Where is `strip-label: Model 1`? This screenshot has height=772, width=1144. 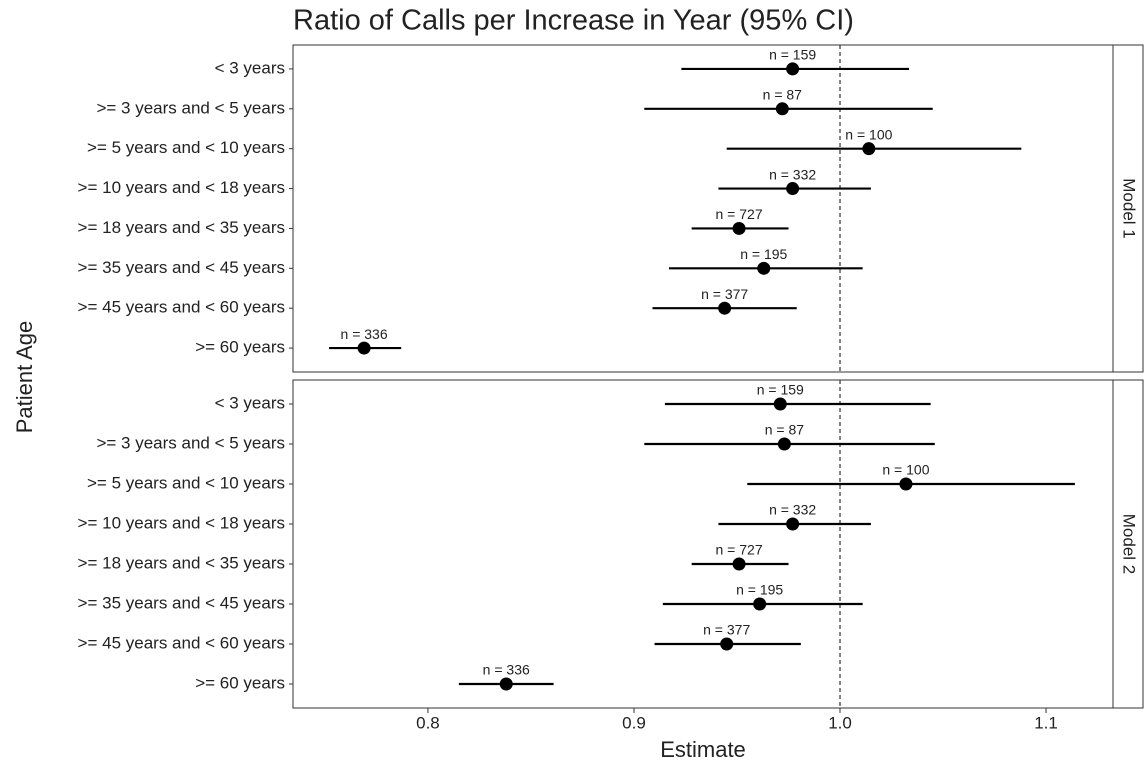 strip-label: Model 1 is located at coordinates (1129, 208).